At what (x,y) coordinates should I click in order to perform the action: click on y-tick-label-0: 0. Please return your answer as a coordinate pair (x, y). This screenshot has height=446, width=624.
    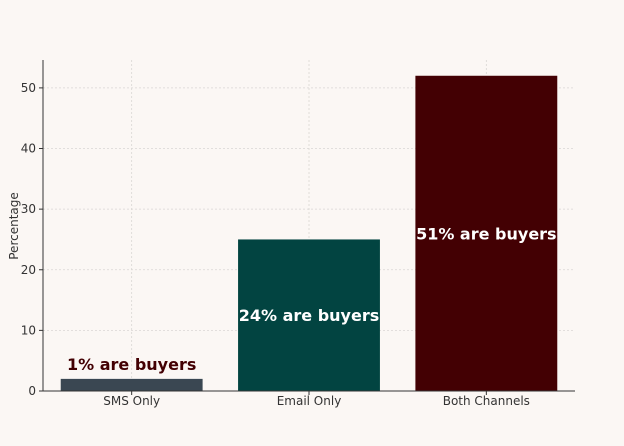
    Looking at the image, I should click on (32, 391).